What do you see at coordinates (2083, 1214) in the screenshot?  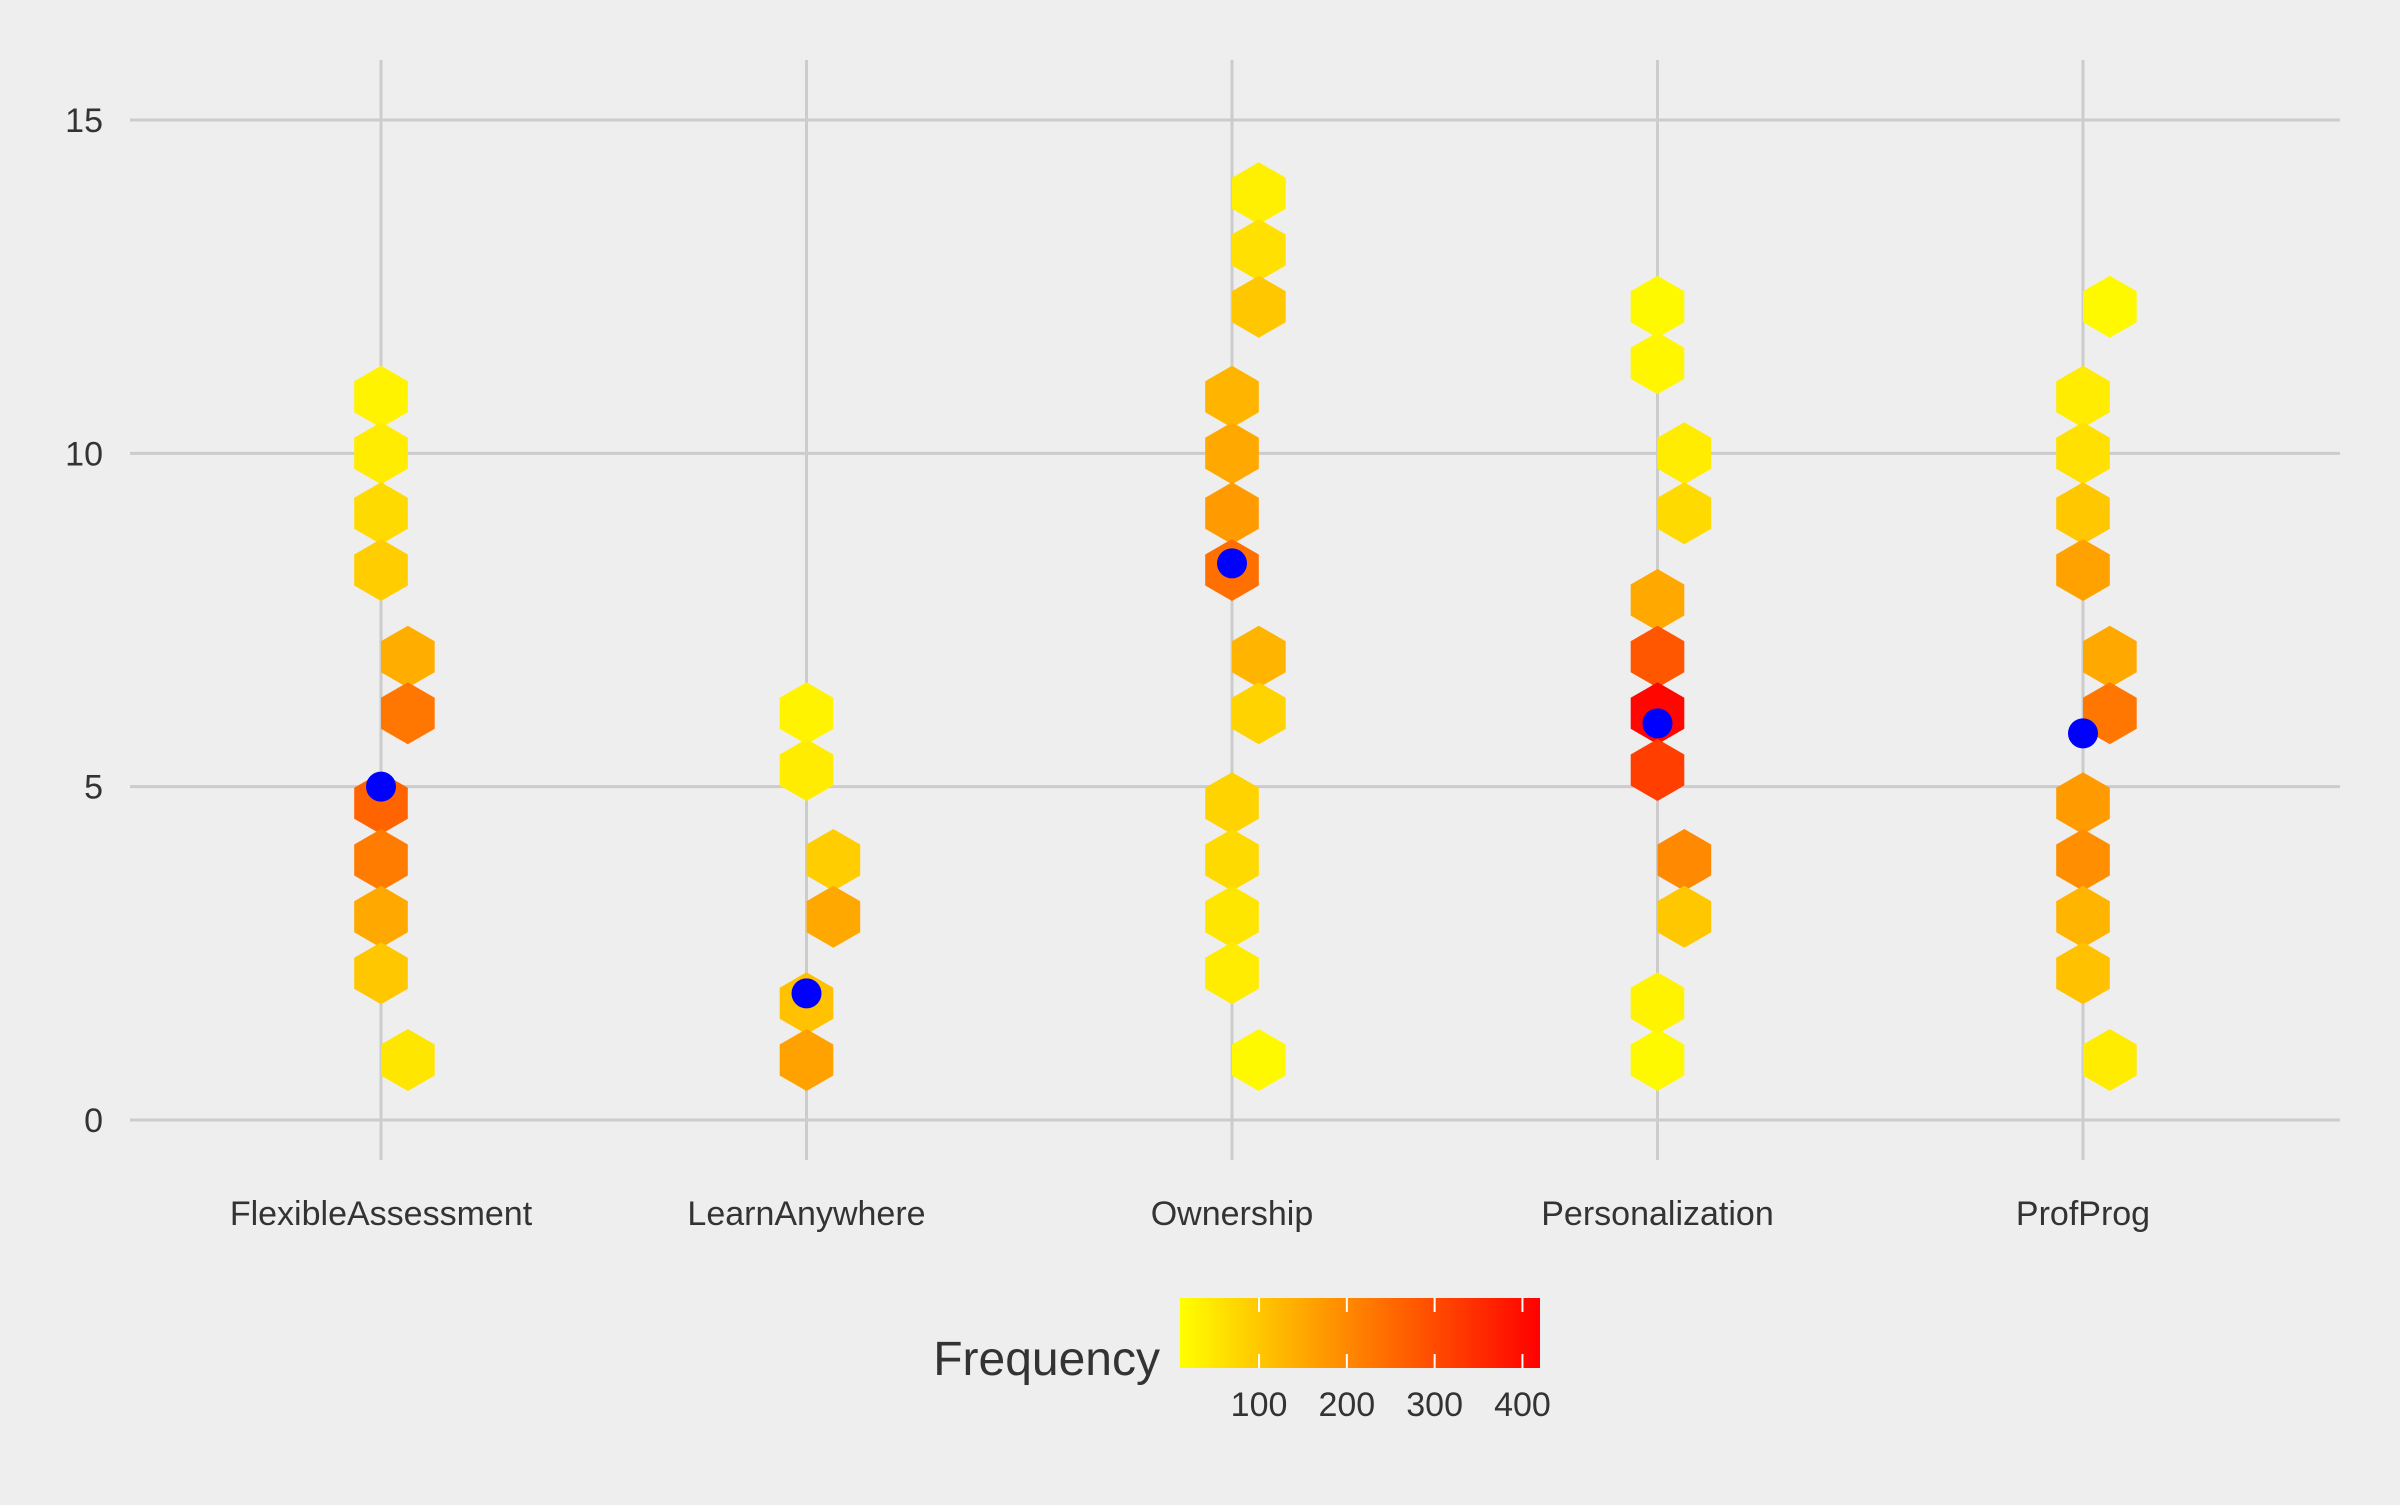 I see `x-tick-label-ProfProg: ProfProg` at bounding box center [2083, 1214].